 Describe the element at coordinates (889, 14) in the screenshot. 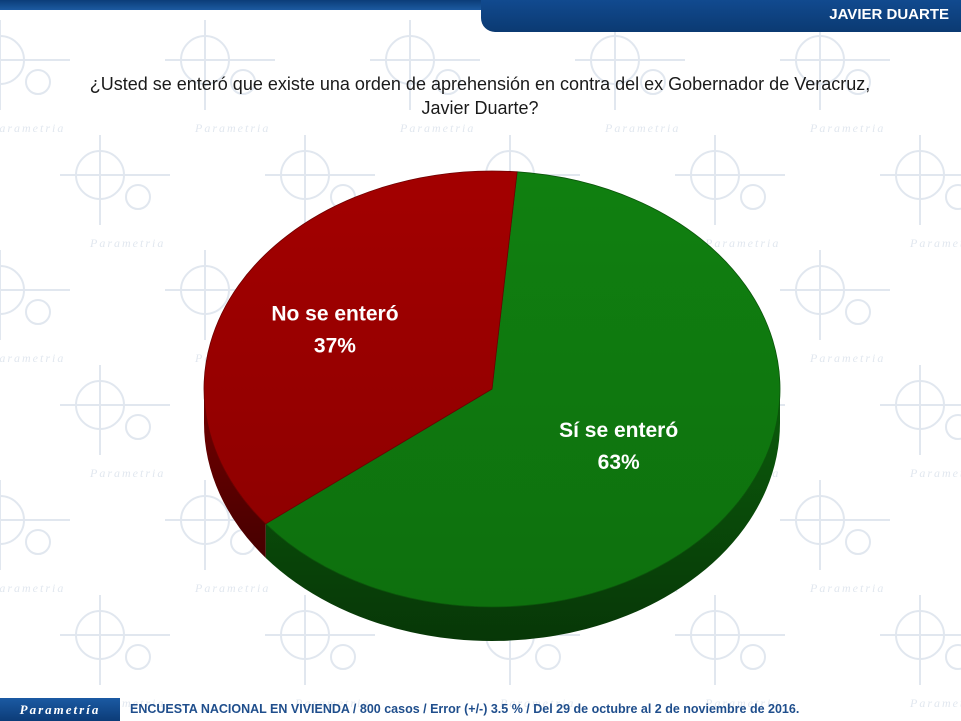

I see `header-title: JAVIER DUARTE` at that location.